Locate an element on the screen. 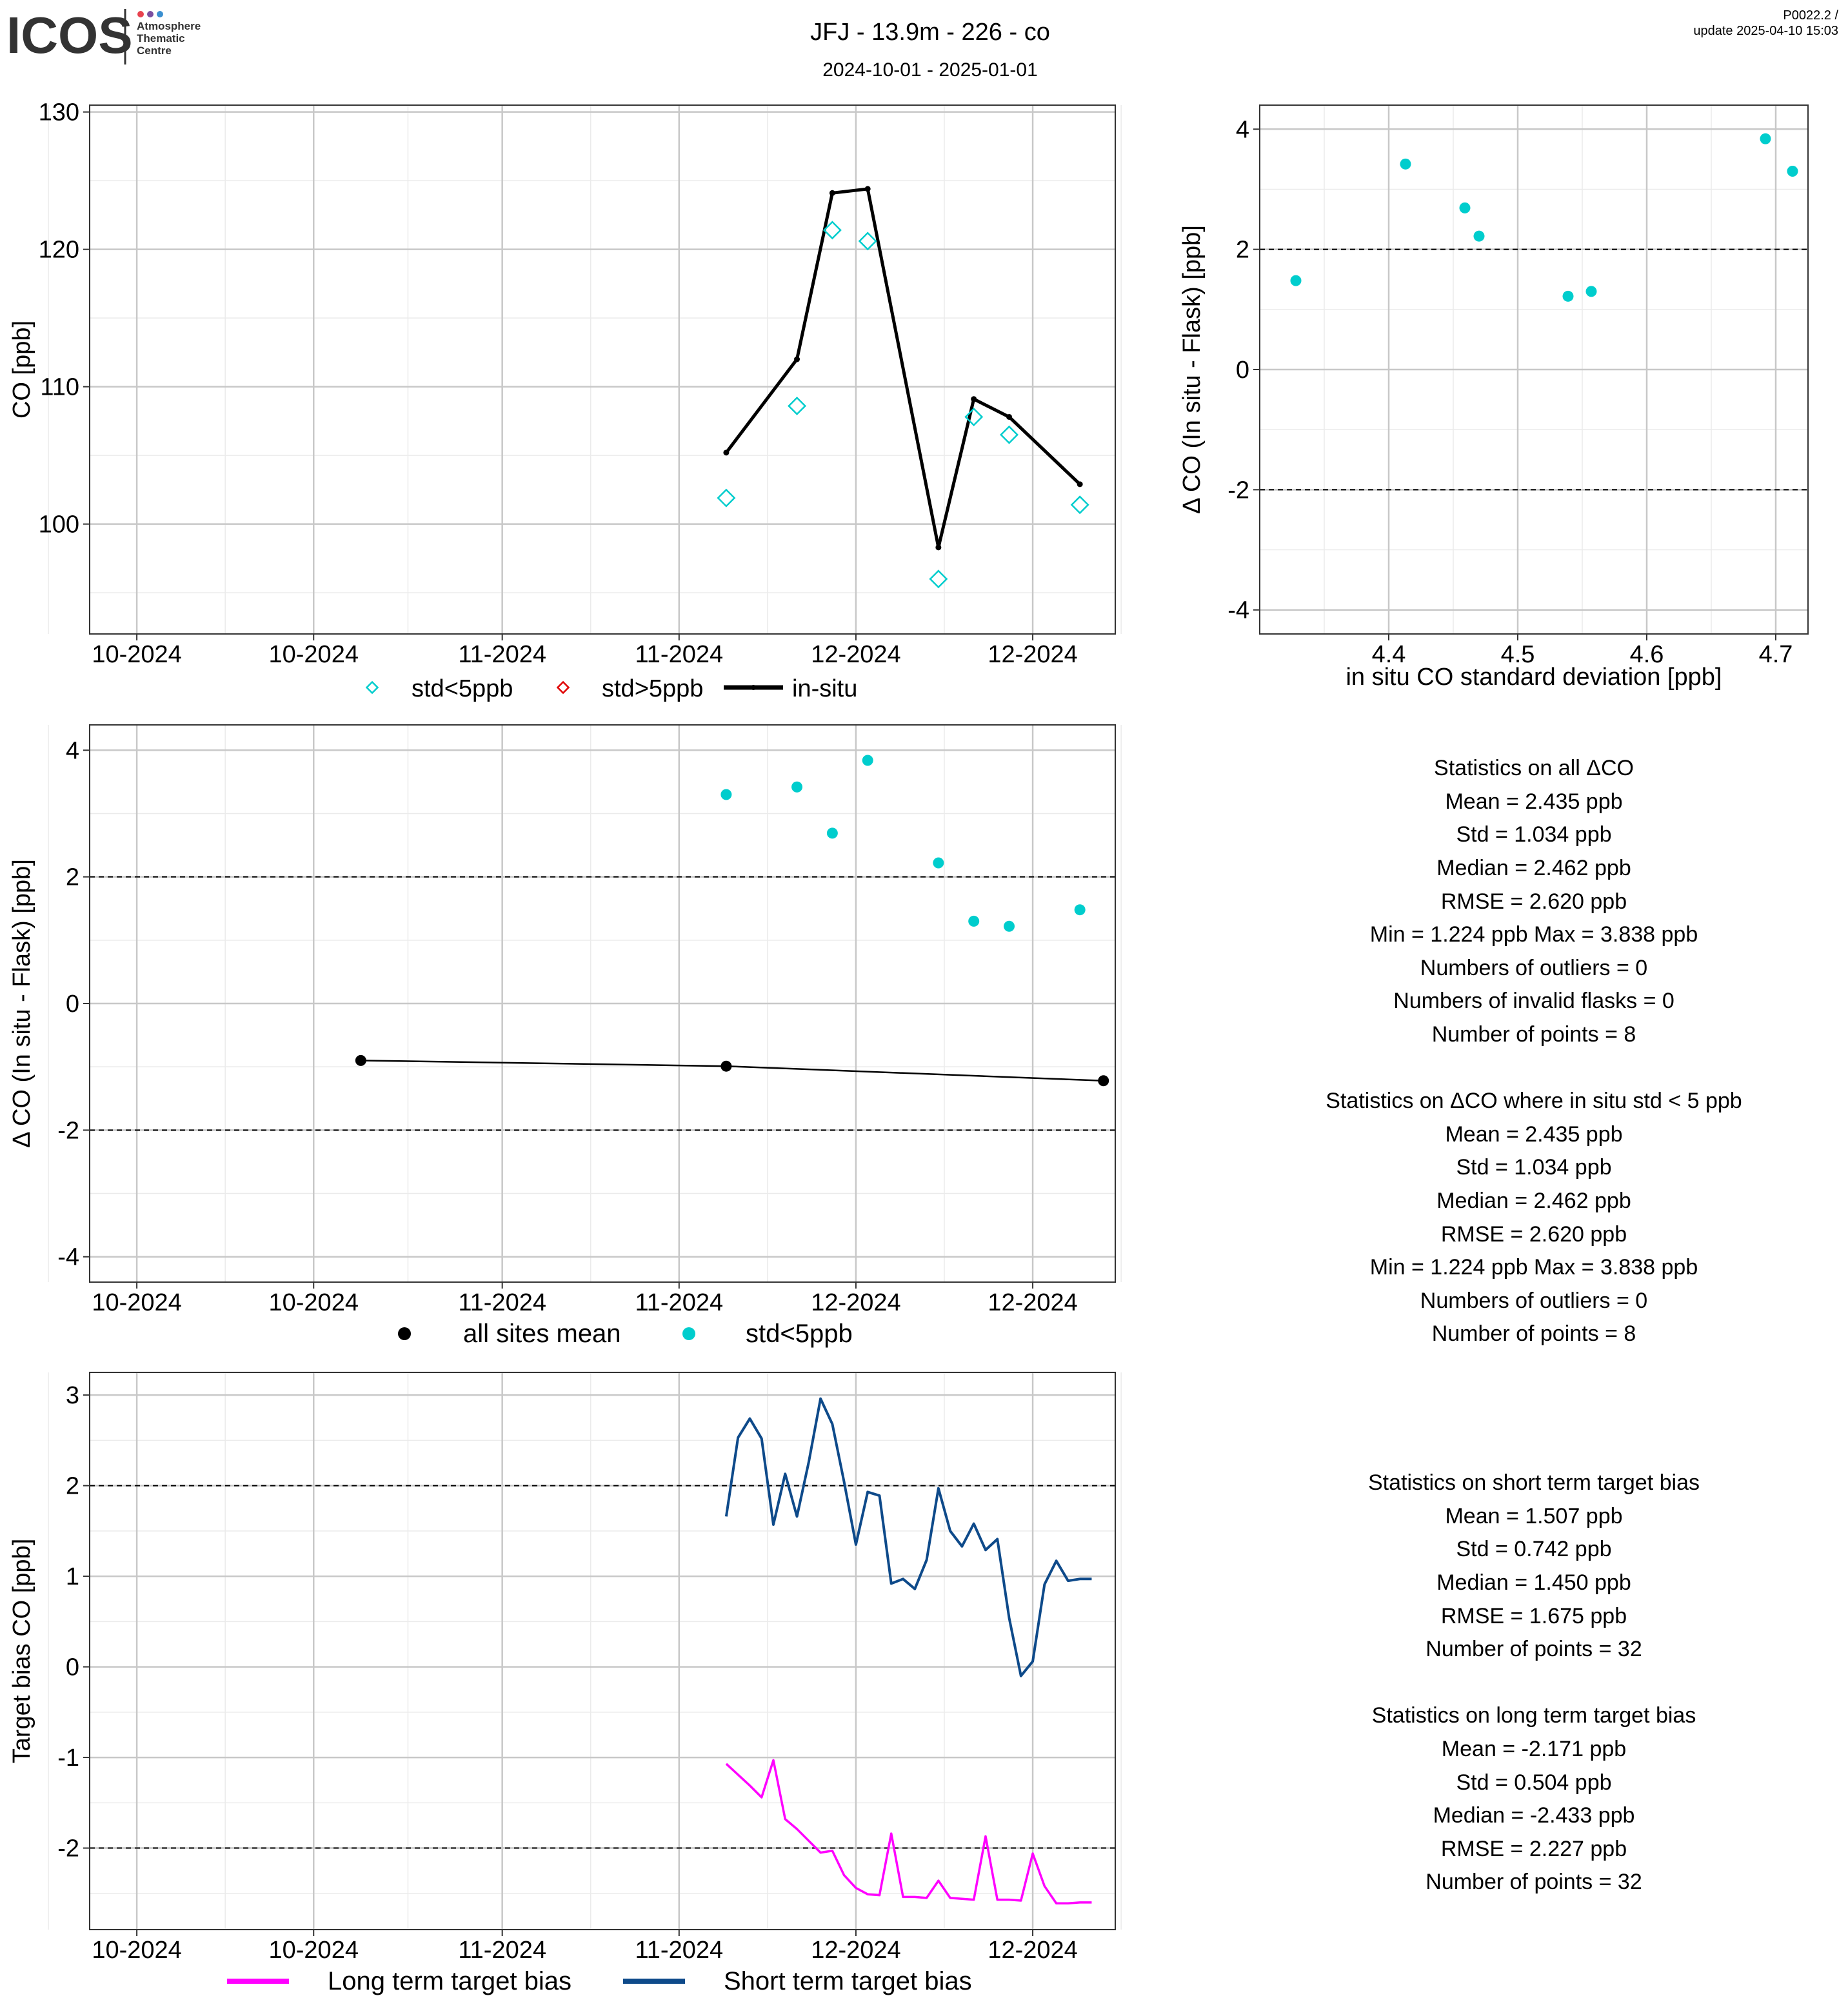  stats-line: RMSE = 1.675 ppb is located at coordinates (1534, 1616).